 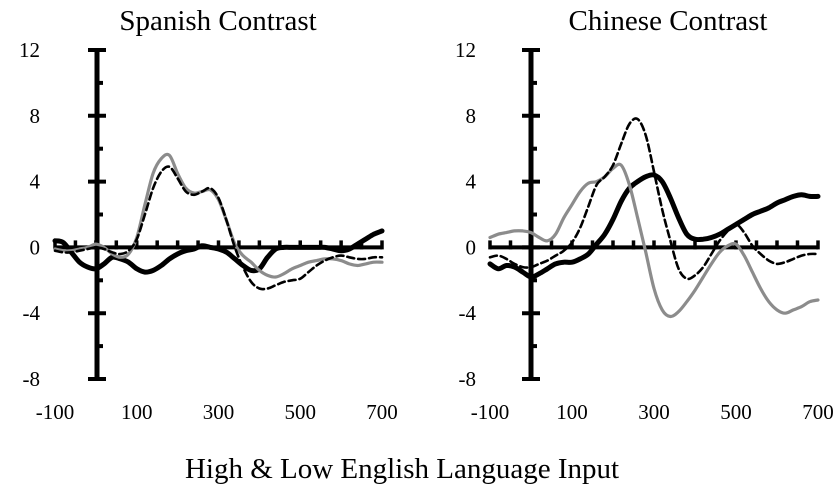 What do you see at coordinates (402, 469) in the screenshot?
I see `x-axis-label: High & Low English Language Input` at bounding box center [402, 469].